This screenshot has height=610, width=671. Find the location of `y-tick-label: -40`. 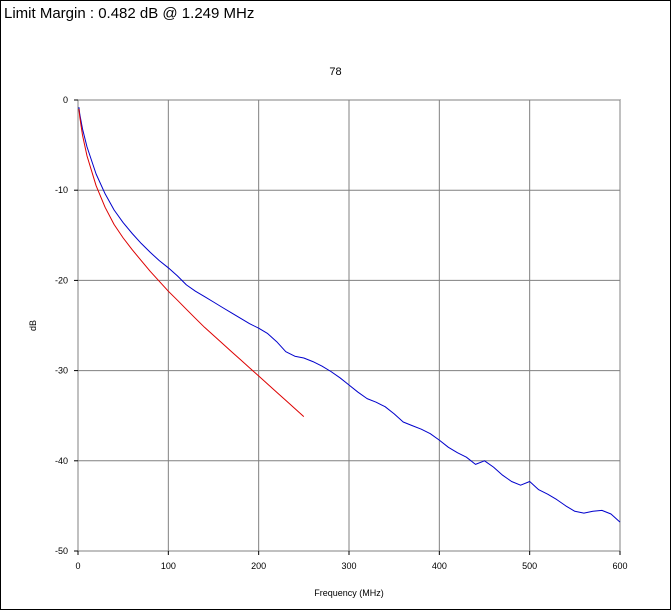

y-tick-label: -40 is located at coordinates (61, 461).